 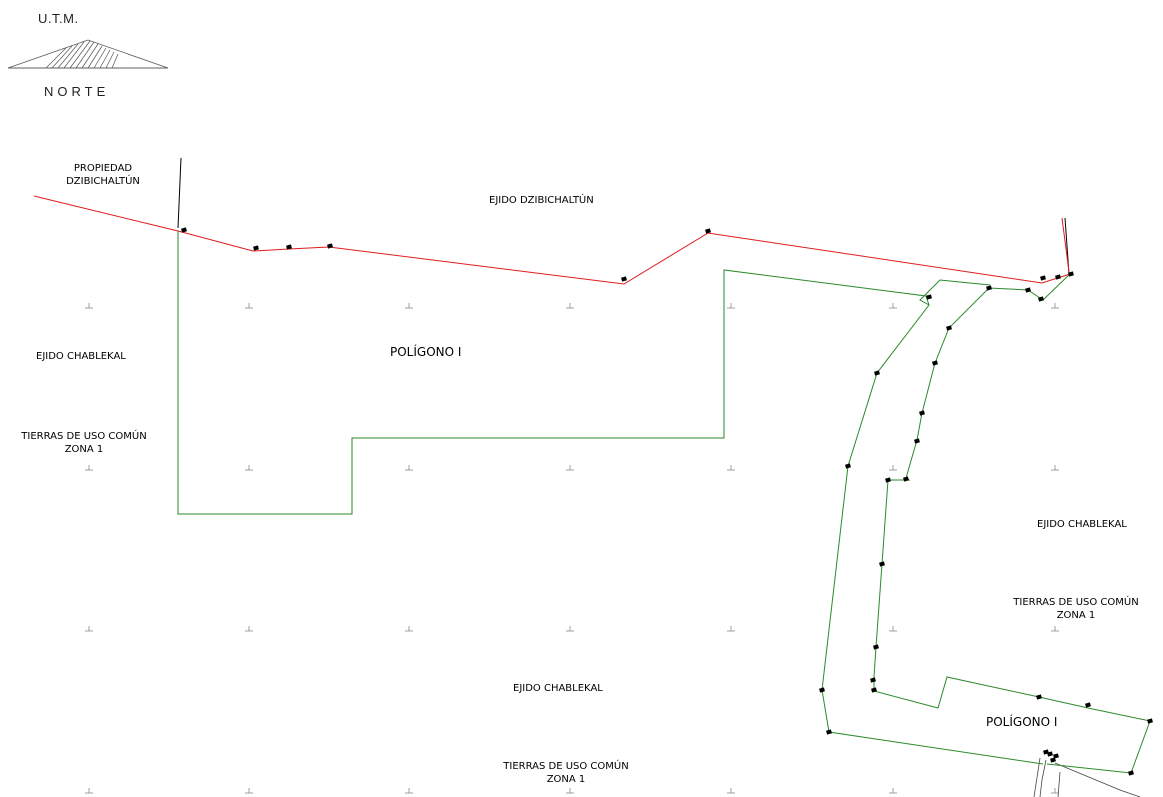 I want to click on label-tierras-south-line2: ZONA 1, so click(x=566, y=779).